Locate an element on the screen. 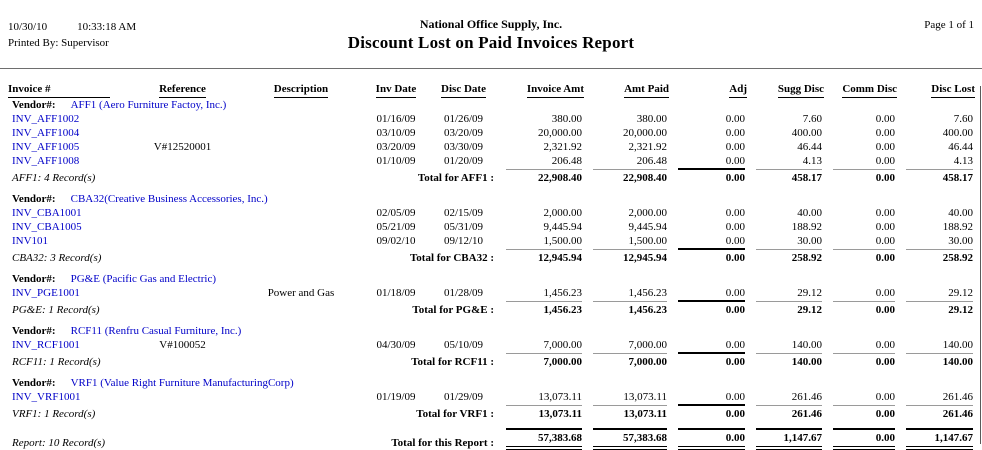 This screenshot has width=982, height=450. amount-cell-sugg-disc: 261.46 is located at coordinates (806, 397).